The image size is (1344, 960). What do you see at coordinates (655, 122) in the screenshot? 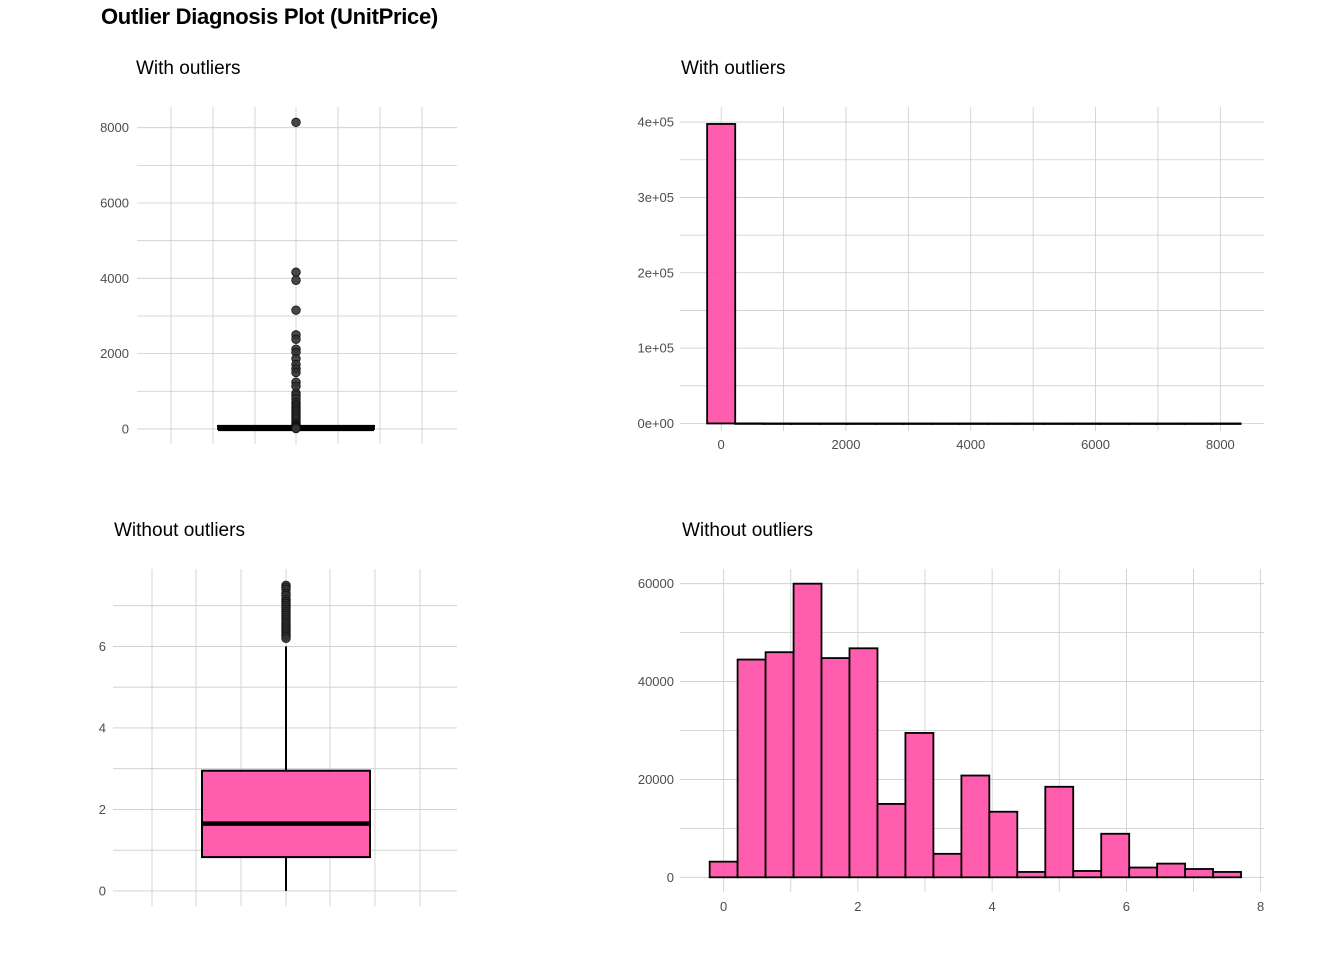
I see `y-tick-label: 4e+05` at bounding box center [655, 122].